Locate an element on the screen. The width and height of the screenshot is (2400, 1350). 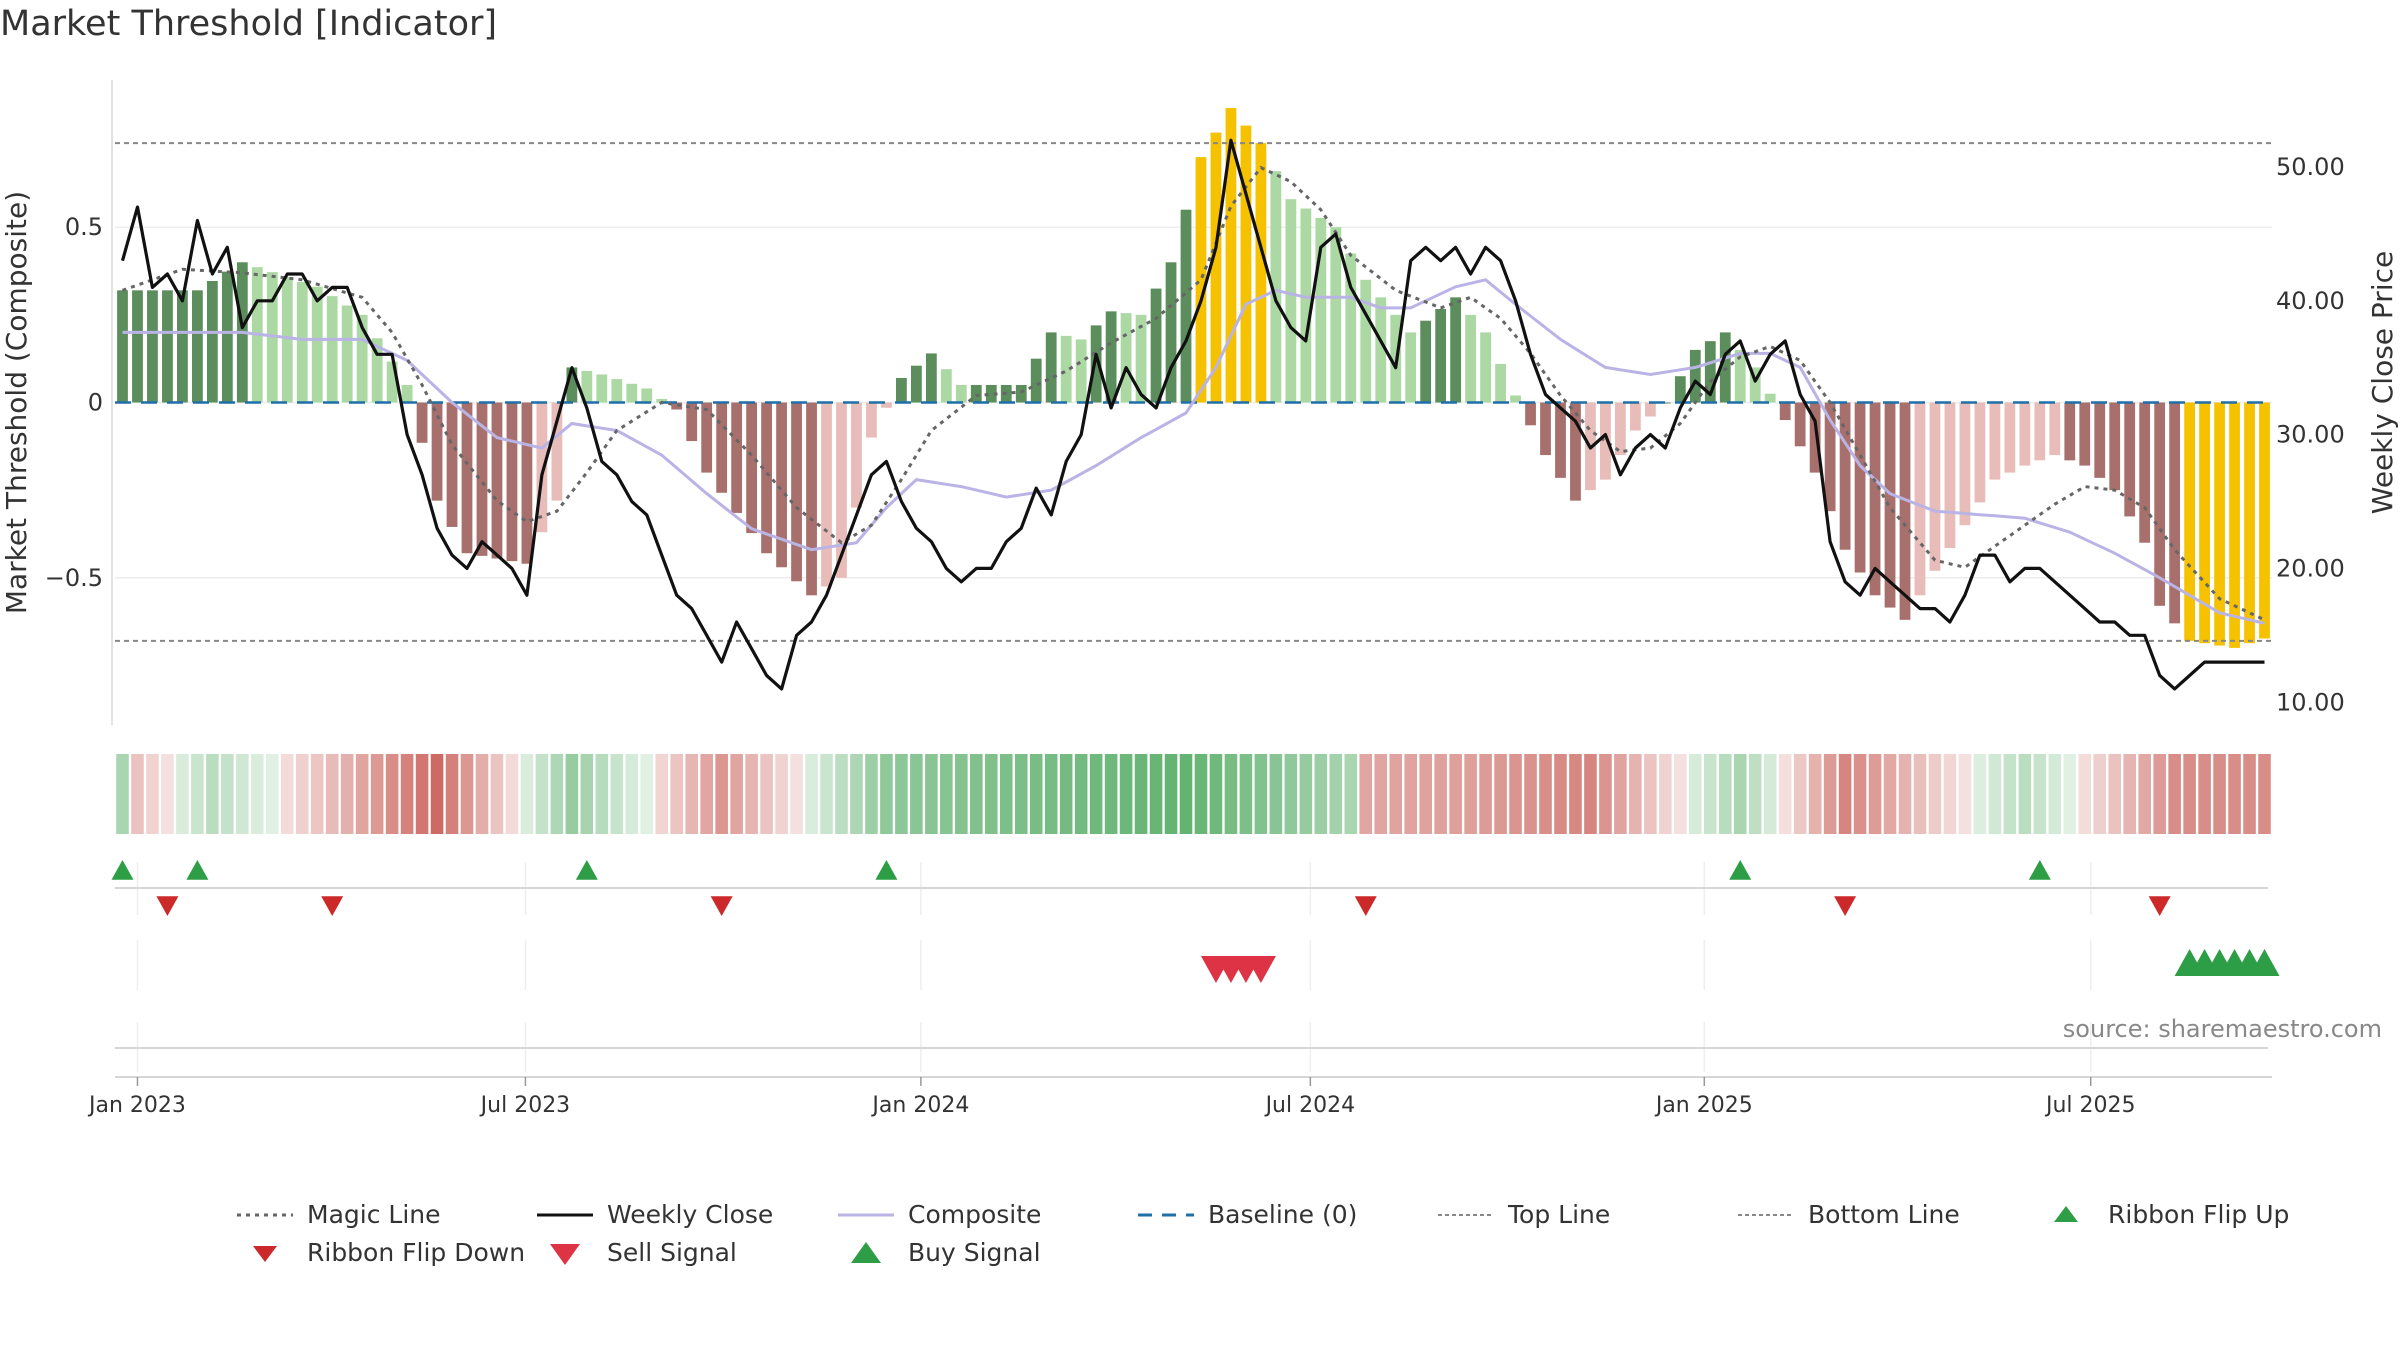
x-tick-label: Jul 2024 is located at coordinates (1310, 1105).